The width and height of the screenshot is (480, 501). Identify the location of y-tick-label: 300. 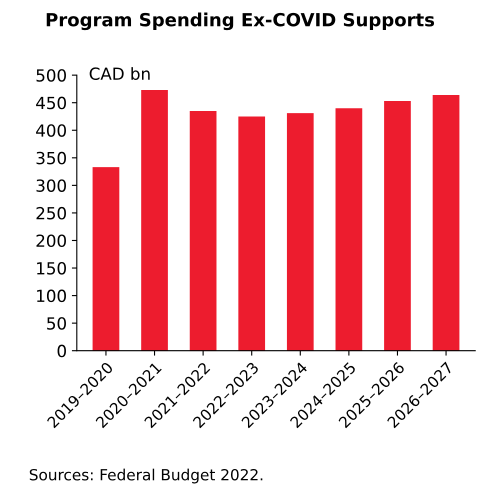
(51, 185).